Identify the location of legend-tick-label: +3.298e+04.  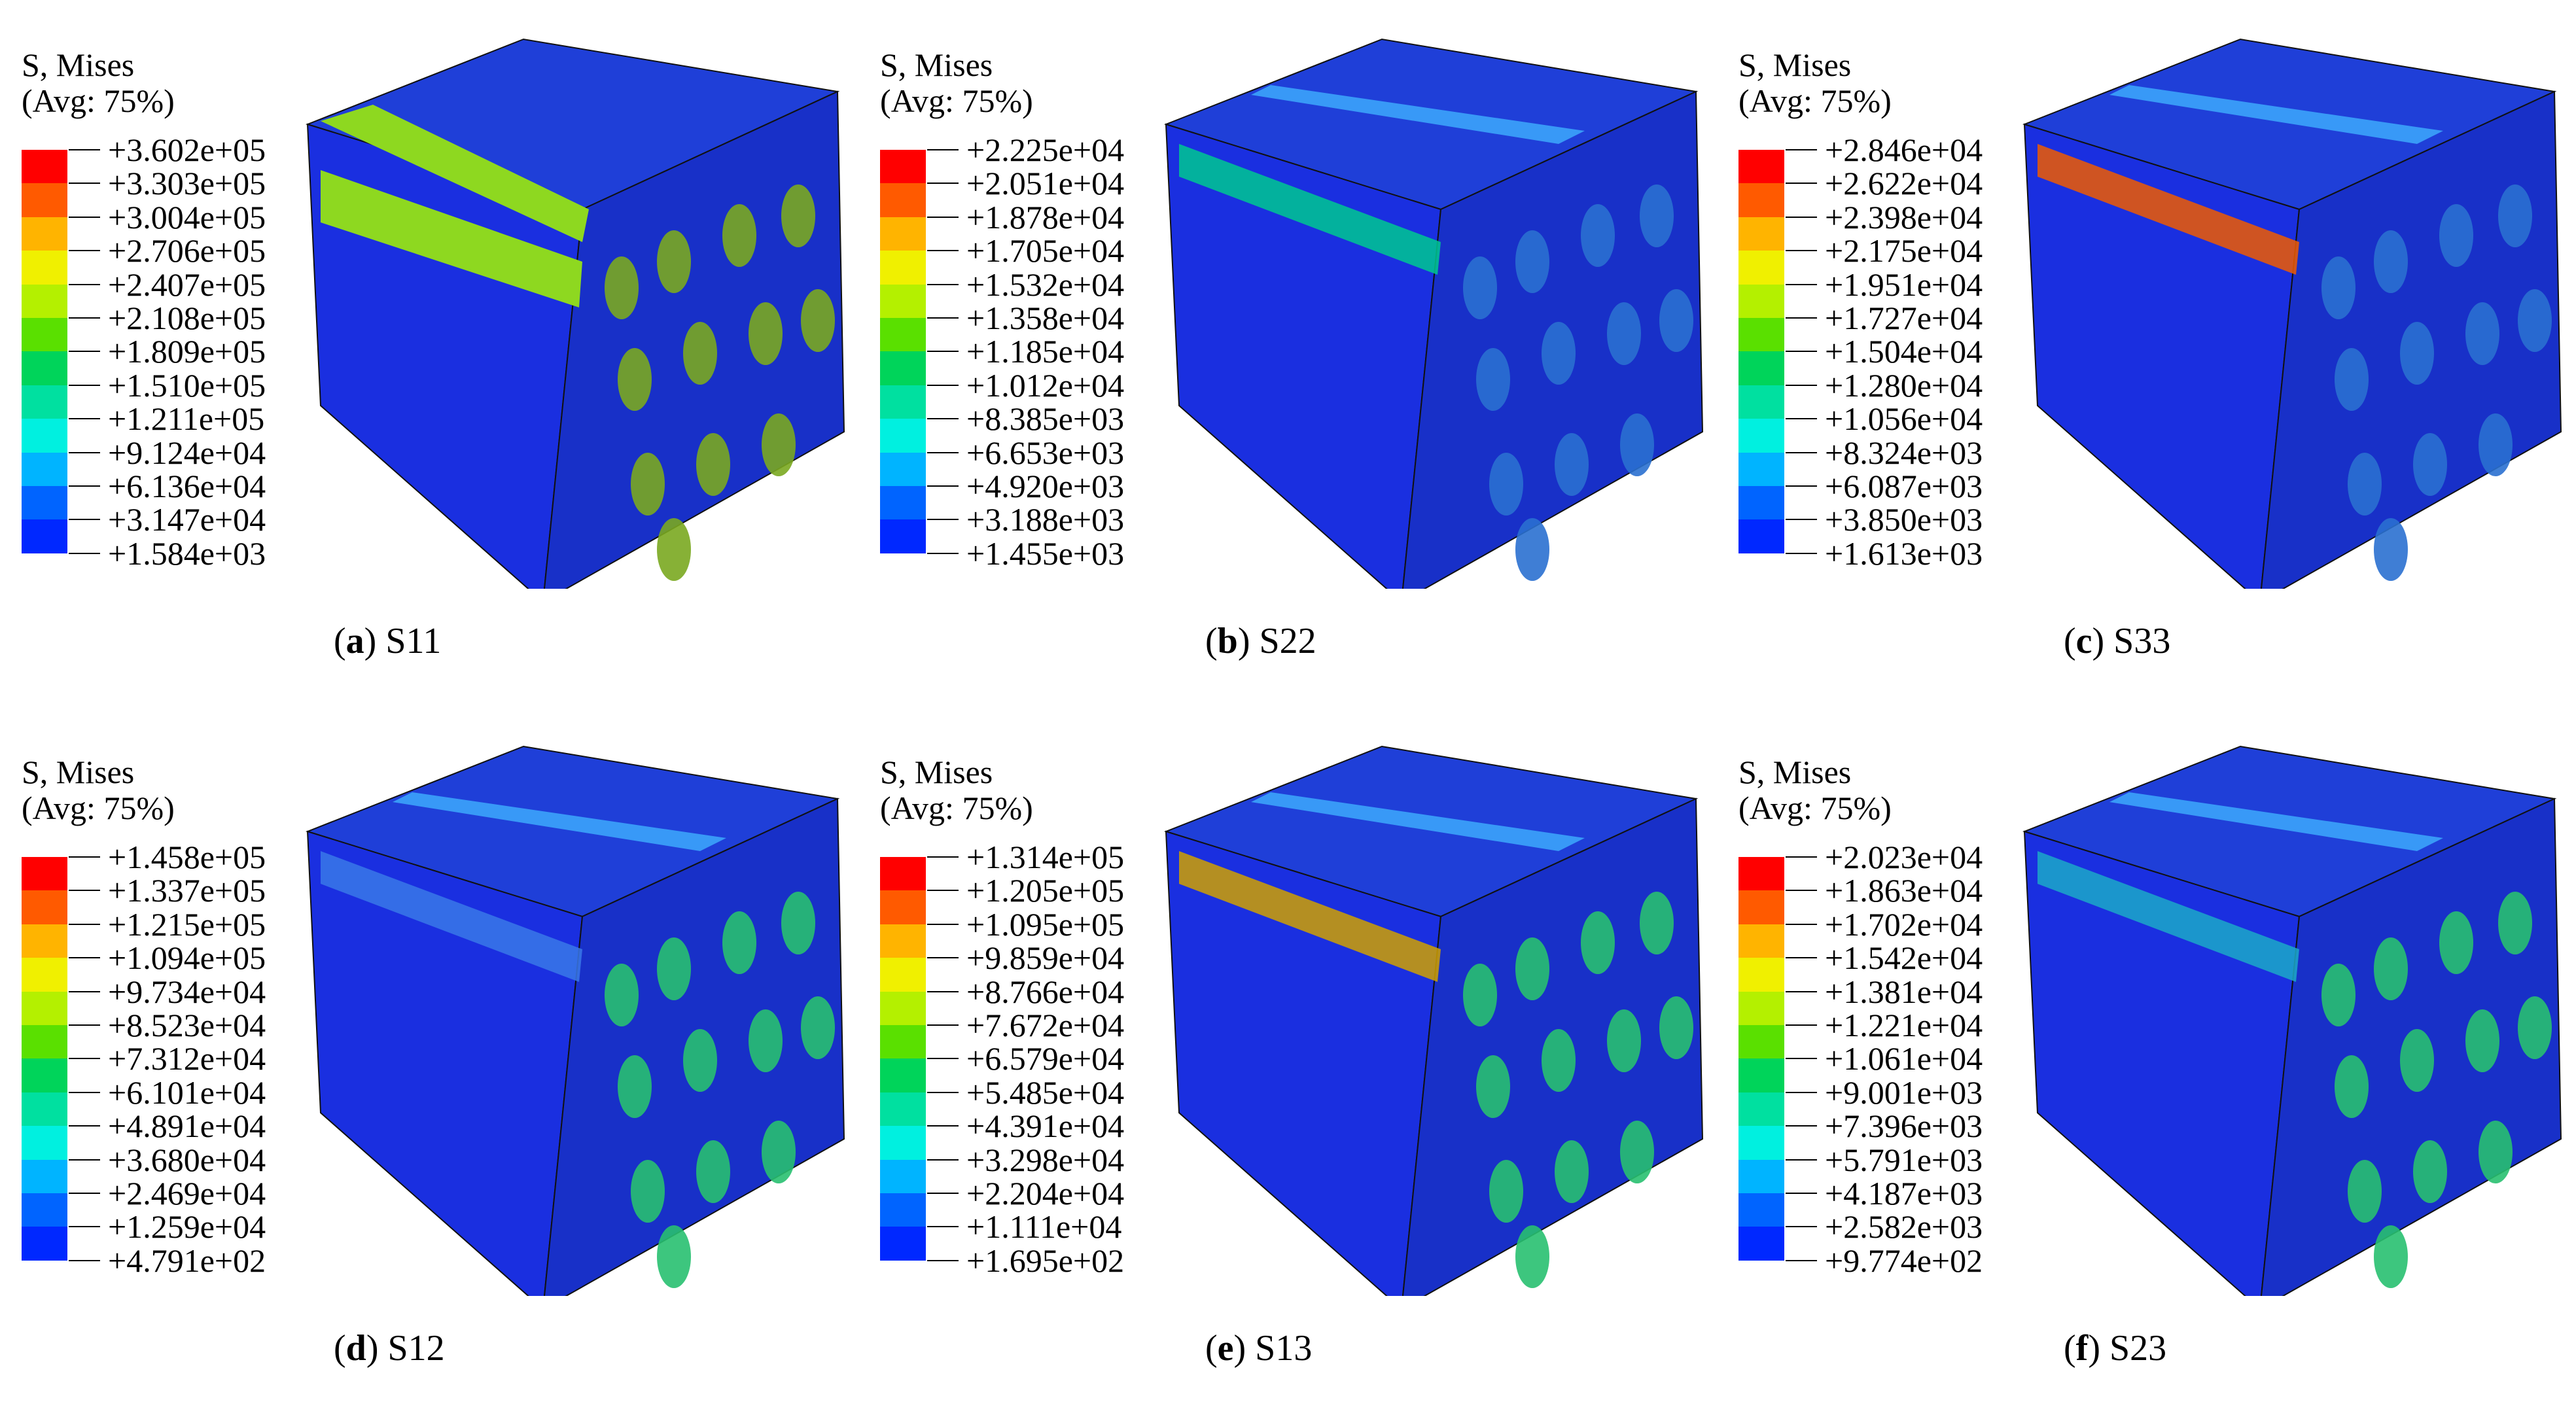
(1045, 1159).